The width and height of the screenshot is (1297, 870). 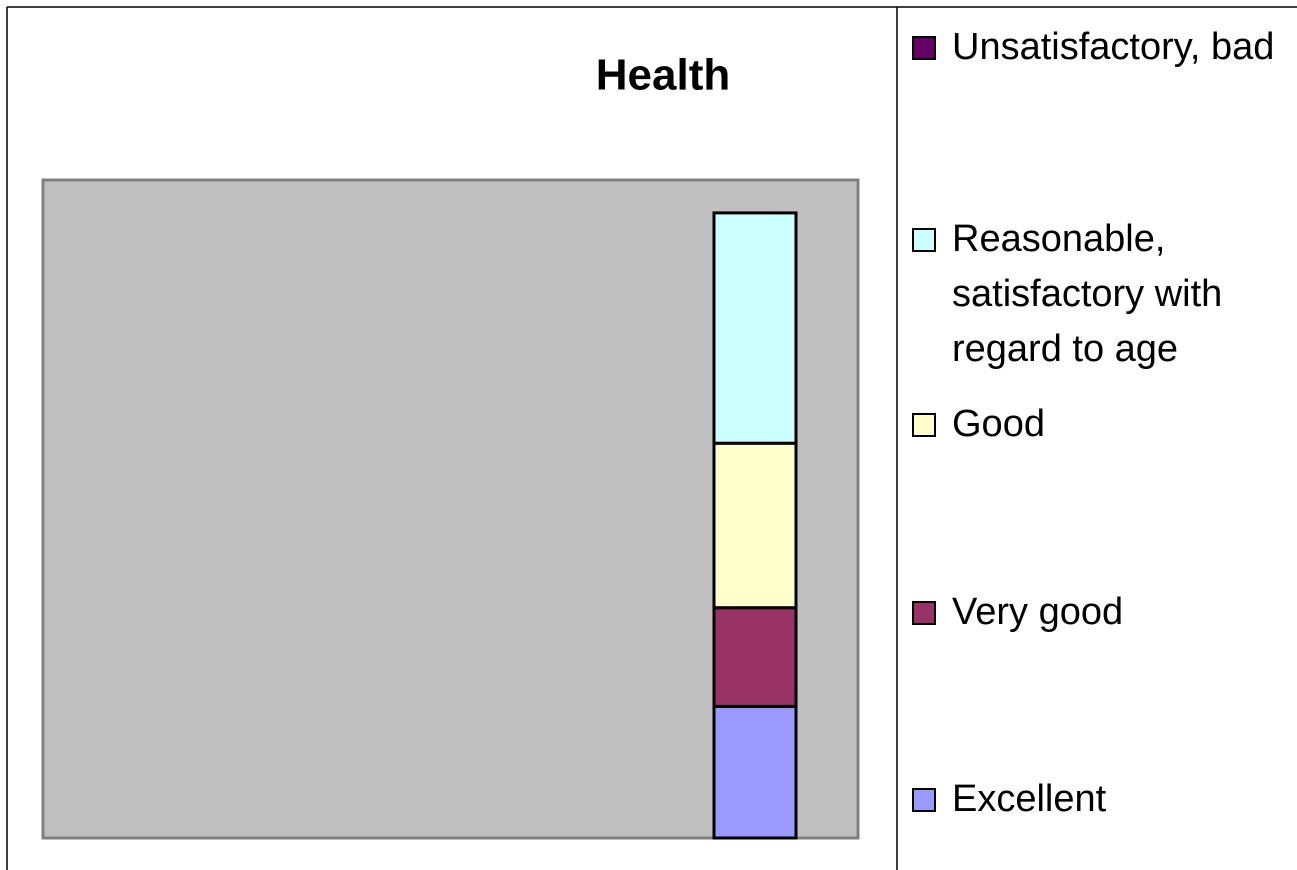 I want to click on legend-label: Very good, so click(x=1038, y=612).